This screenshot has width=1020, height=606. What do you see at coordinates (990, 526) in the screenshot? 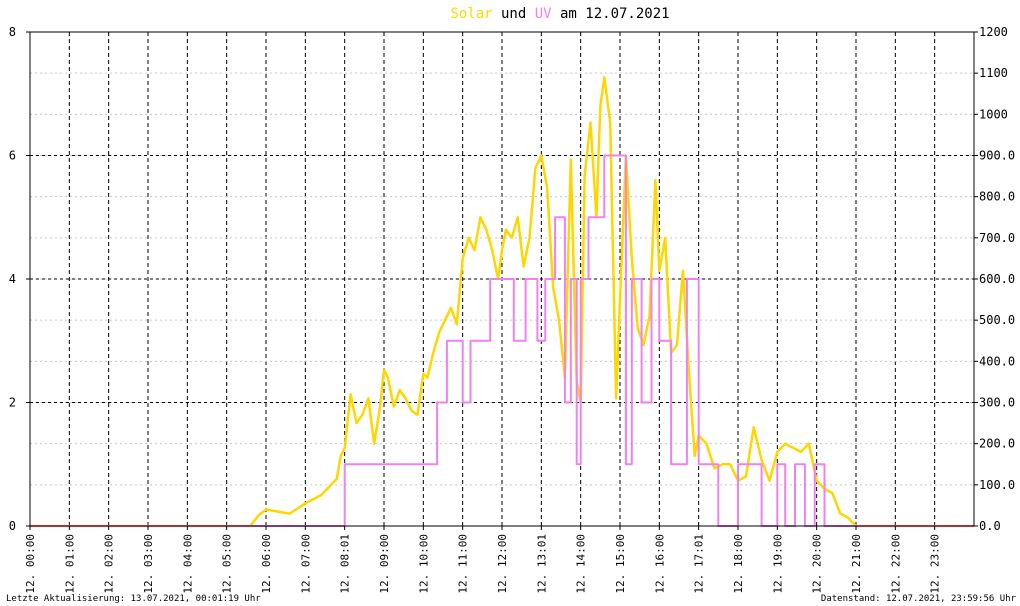
I see `right-axis-tick-label: 0.0` at bounding box center [990, 526].